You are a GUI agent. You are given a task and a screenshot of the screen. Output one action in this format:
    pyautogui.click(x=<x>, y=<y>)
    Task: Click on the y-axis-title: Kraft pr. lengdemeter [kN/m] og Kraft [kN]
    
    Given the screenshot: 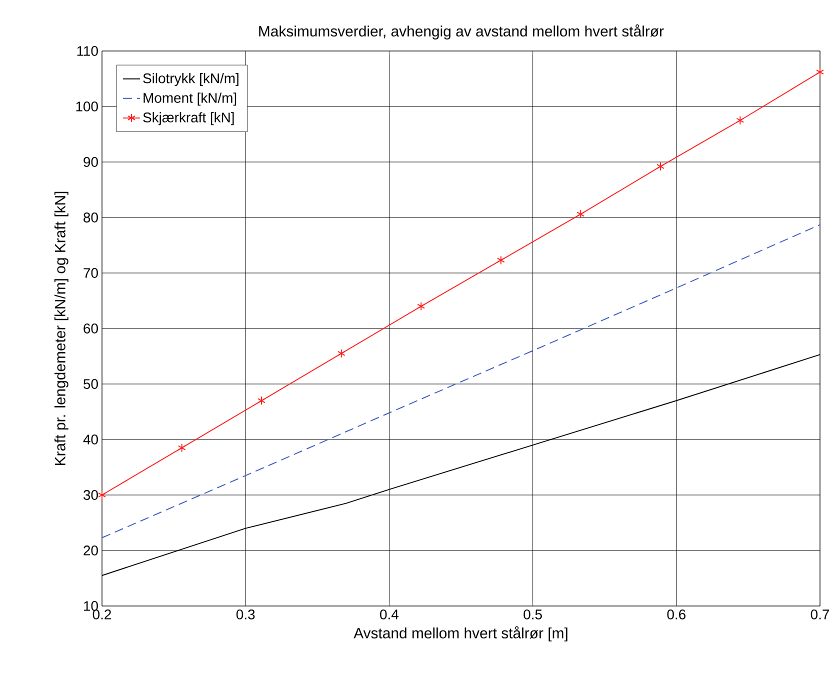 What is the action you would take?
    pyautogui.click(x=61, y=329)
    